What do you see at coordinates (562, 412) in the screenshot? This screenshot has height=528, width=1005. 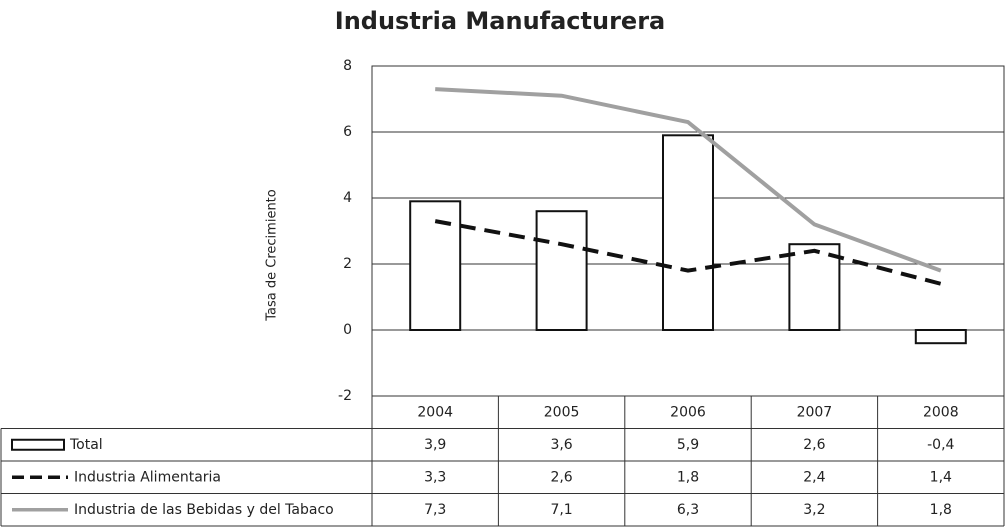 I see `x-tick-label: 2005` at bounding box center [562, 412].